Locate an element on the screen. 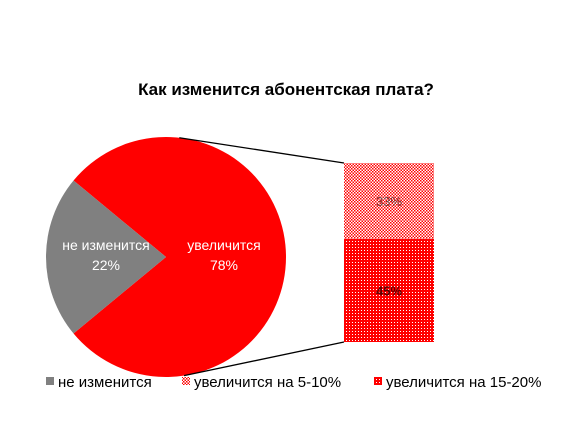 The image size is (568, 423). legend-item-5-10: увеличится на 5-10% is located at coordinates (261, 382).